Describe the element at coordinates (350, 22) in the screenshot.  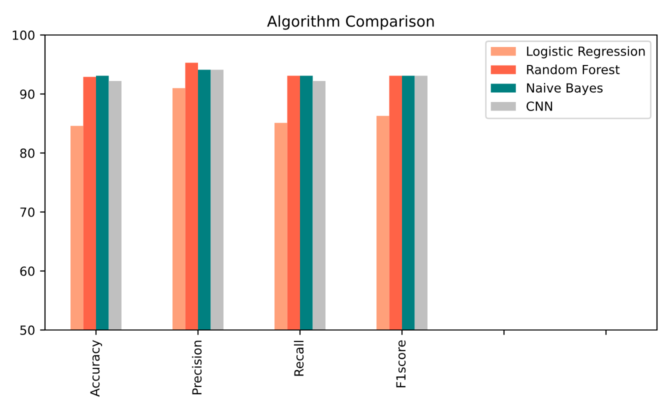
I see `chart-title: Algorithm Comparison` at that location.